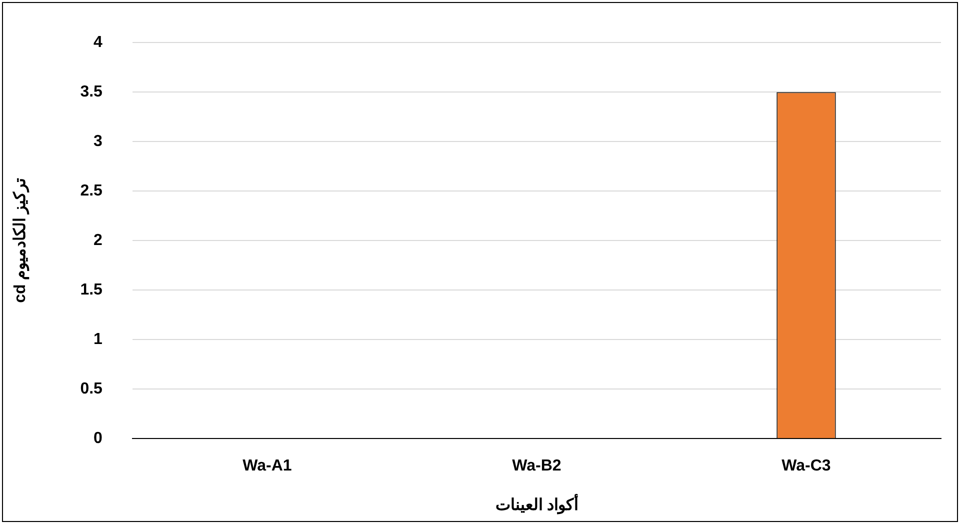 The height and width of the screenshot is (526, 962). I want to click on x-axis-title: أكواد العينات, so click(536, 503).